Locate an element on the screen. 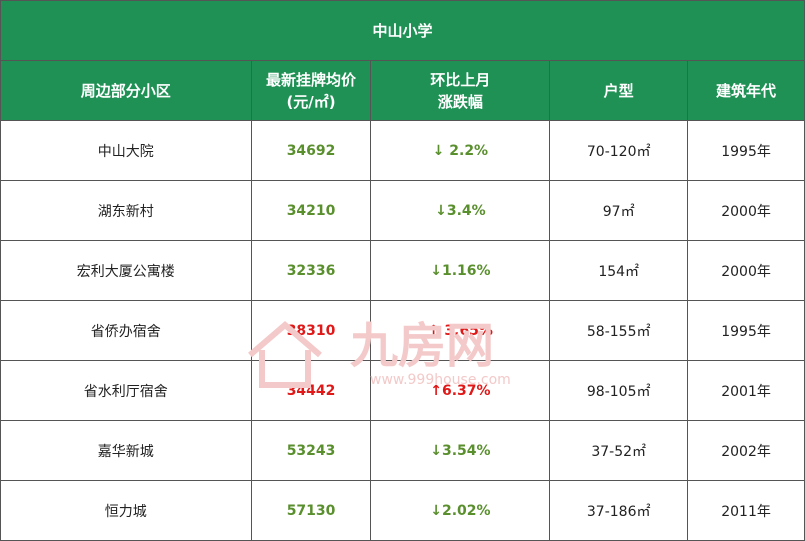 The height and width of the screenshot is (541, 805). cell-layout: 154㎡ is located at coordinates (619, 270).